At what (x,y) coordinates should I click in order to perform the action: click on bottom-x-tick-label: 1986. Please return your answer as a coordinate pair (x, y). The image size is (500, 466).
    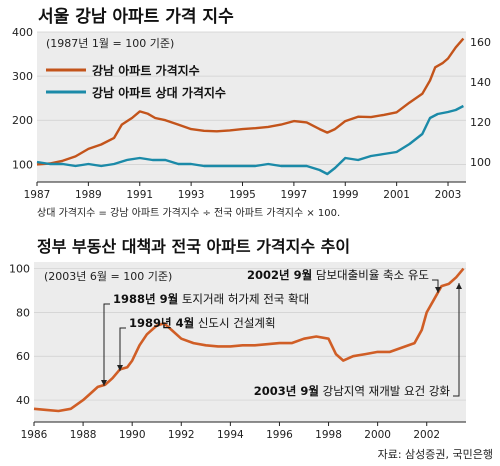
    Looking at the image, I should click on (34, 435).